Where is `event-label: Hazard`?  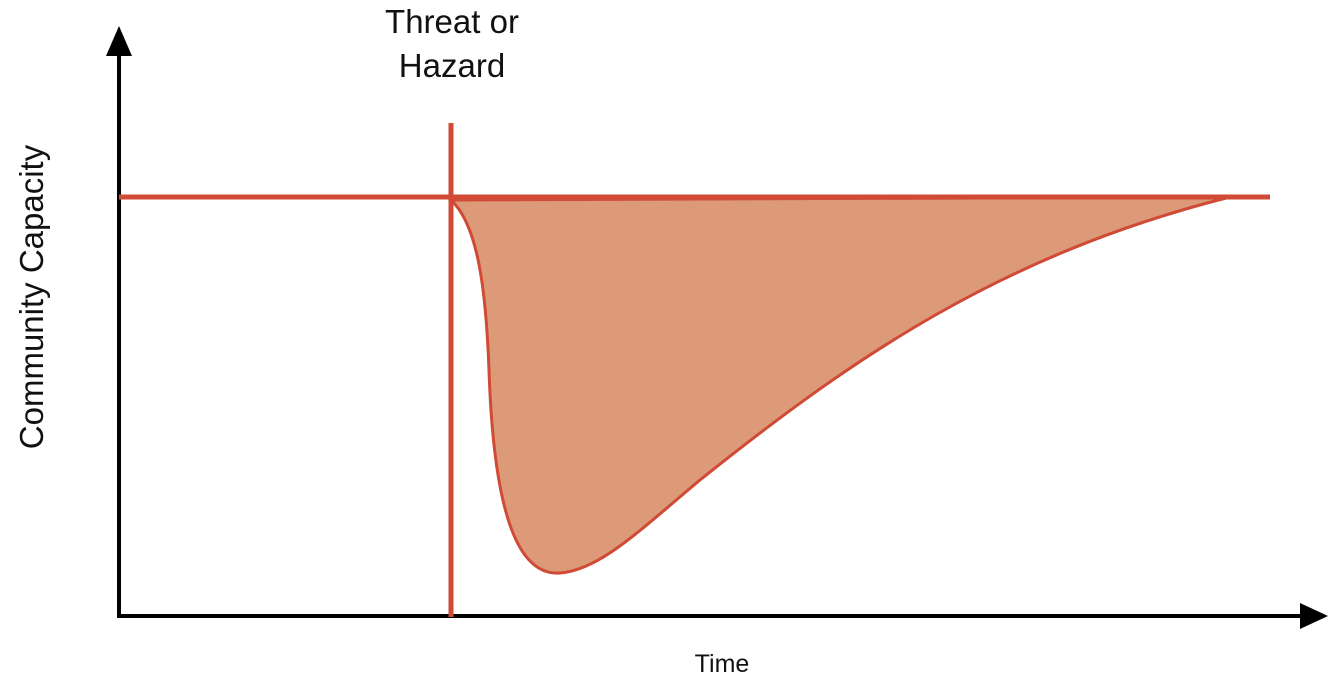
event-label: Hazard is located at coordinates (452, 65).